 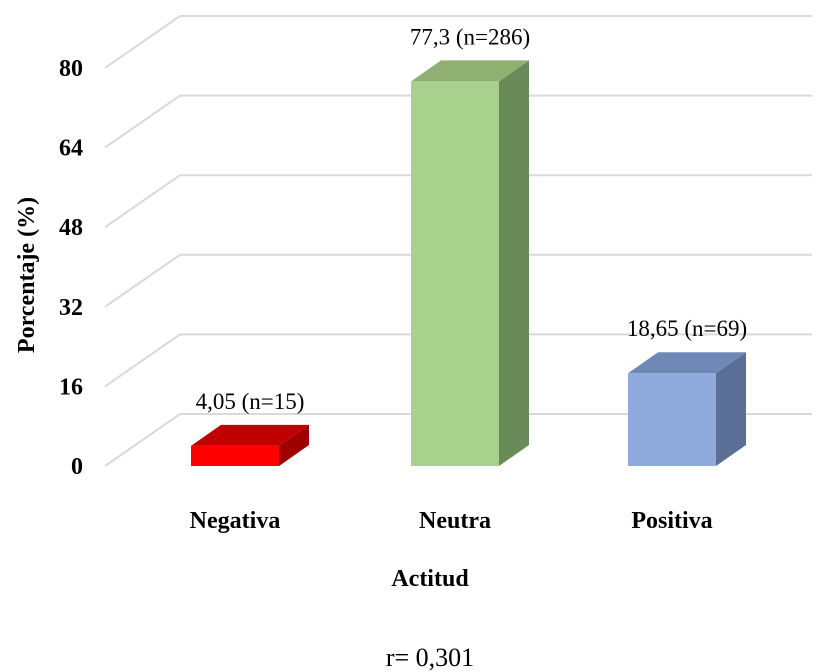 I want to click on x-category-label: Positiva, so click(x=671, y=521).